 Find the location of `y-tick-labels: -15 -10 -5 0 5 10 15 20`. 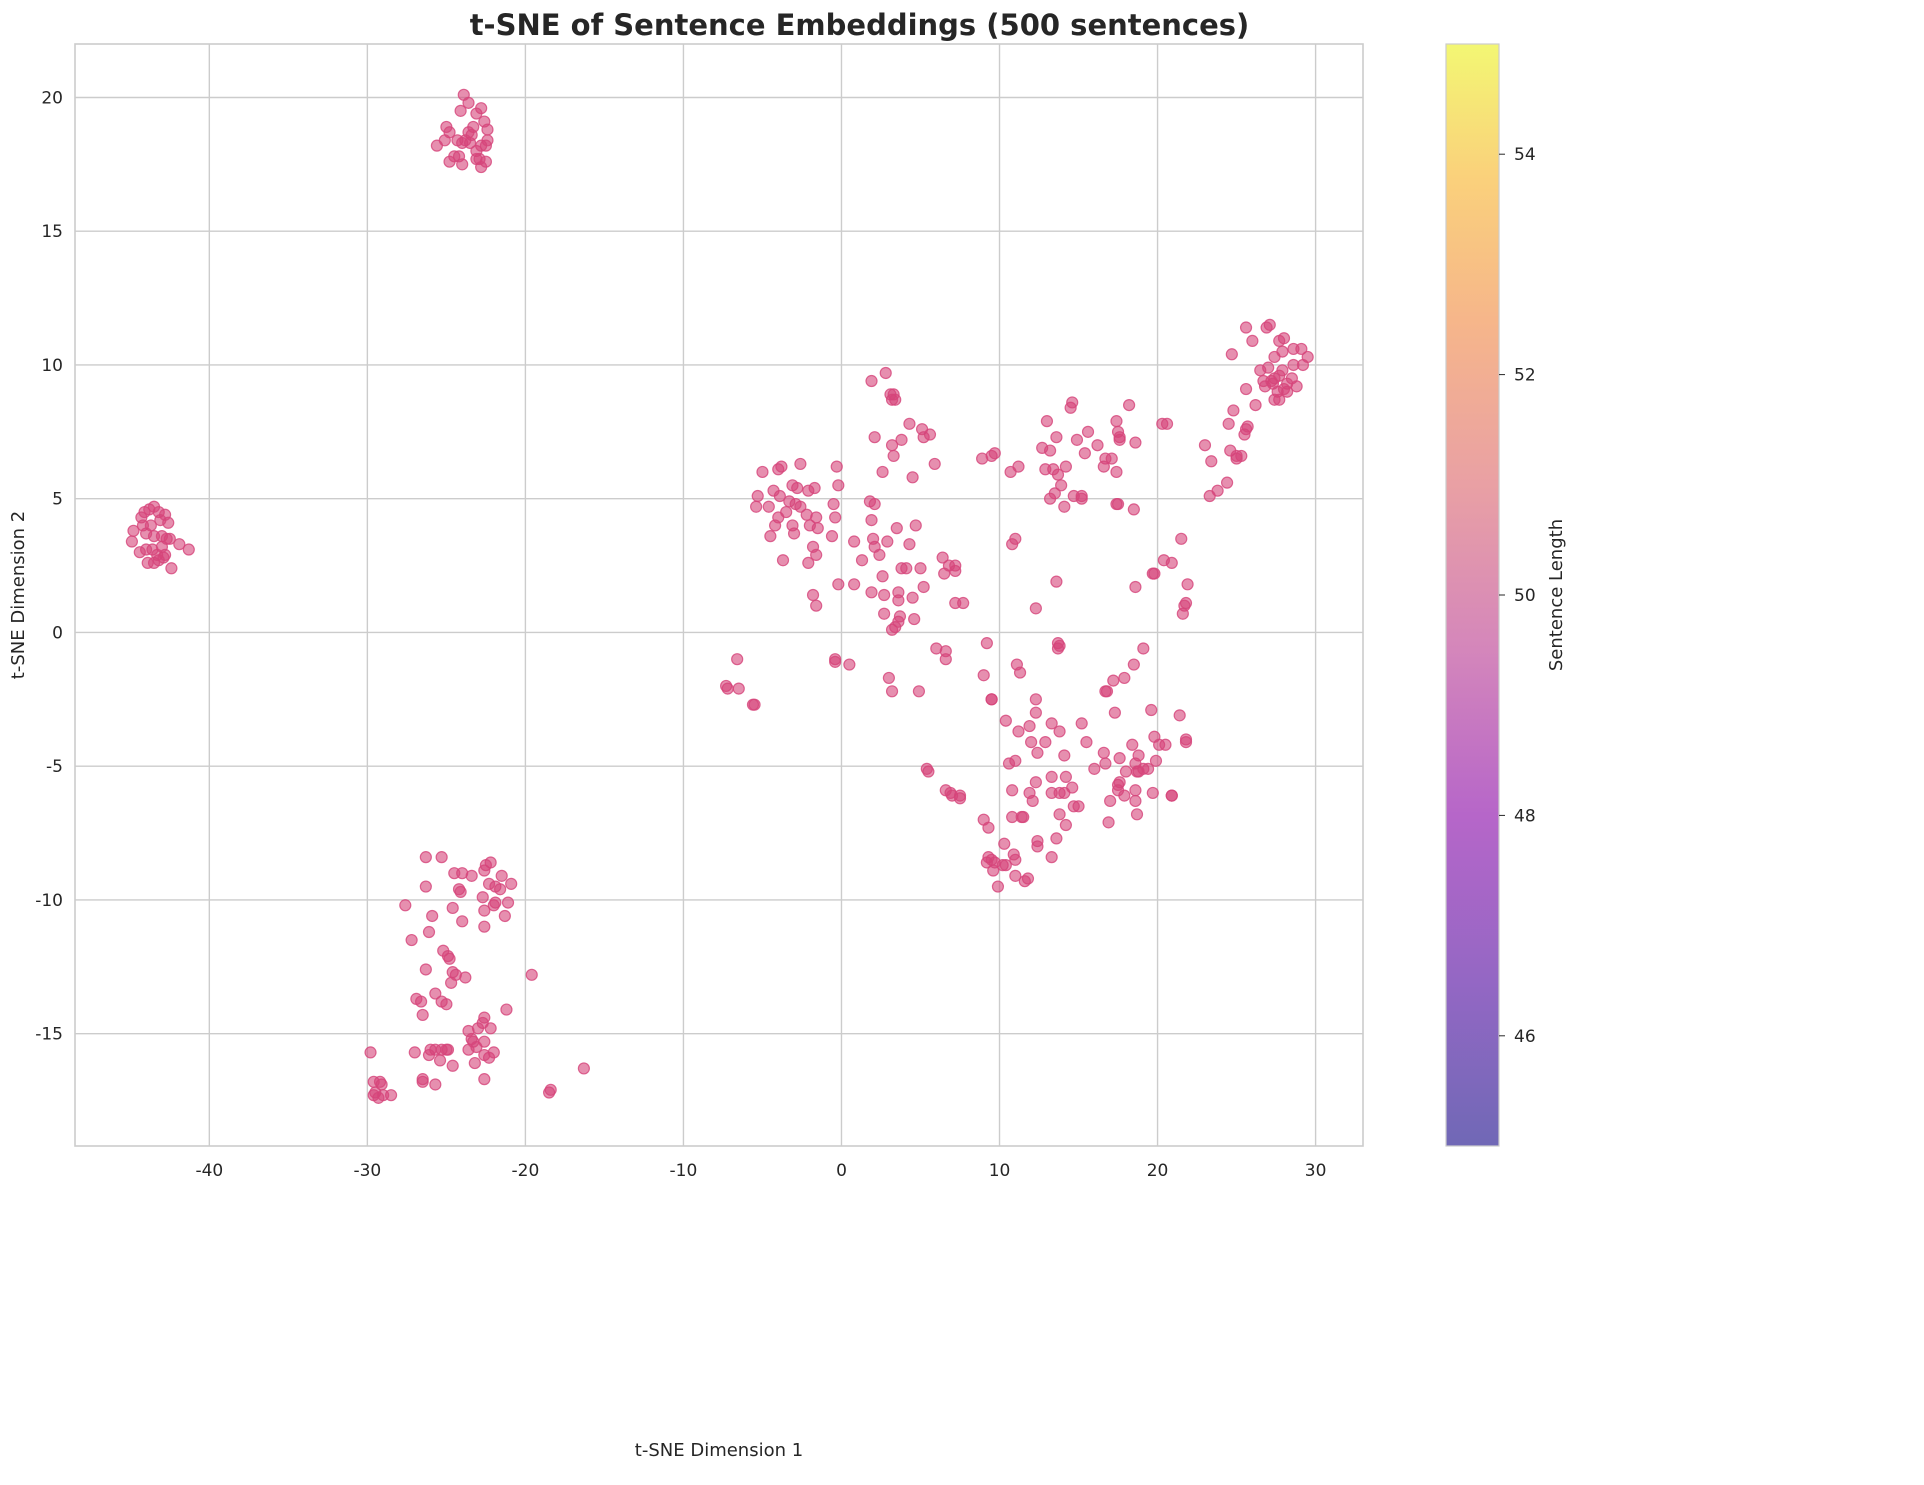

y-tick-labels: -15 -10 -5 0 5 10 15 20 is located at coordinates (49, 566).